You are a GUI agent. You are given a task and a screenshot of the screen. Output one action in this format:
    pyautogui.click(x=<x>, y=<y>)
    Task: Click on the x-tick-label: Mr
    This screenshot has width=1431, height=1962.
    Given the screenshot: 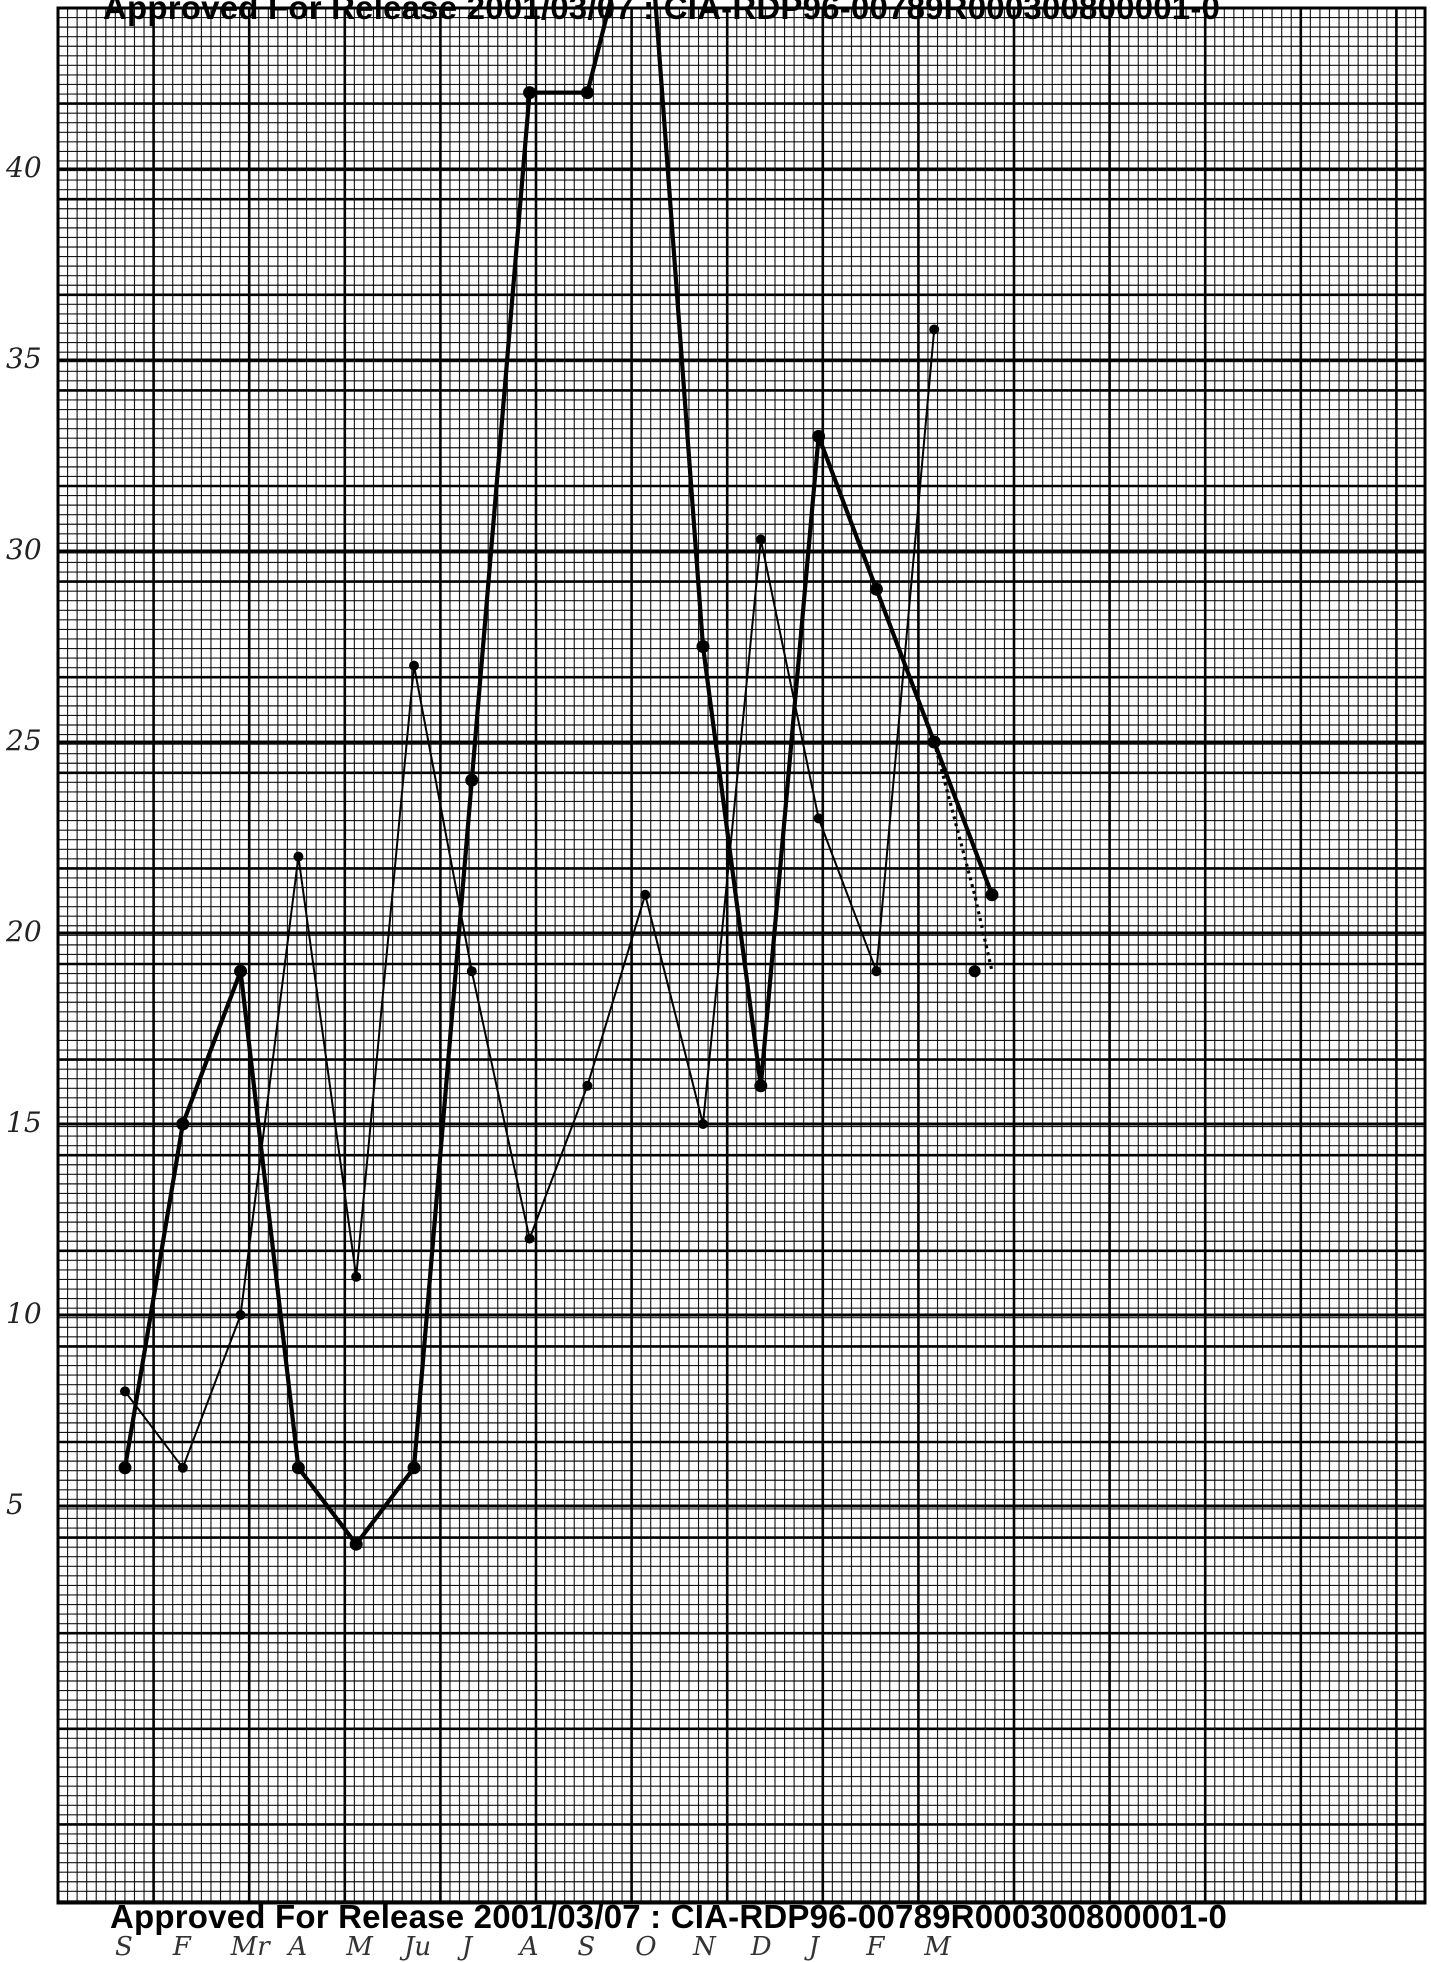 What is the action you would take?
    pyautogui.click(x=251, y=1947)
    